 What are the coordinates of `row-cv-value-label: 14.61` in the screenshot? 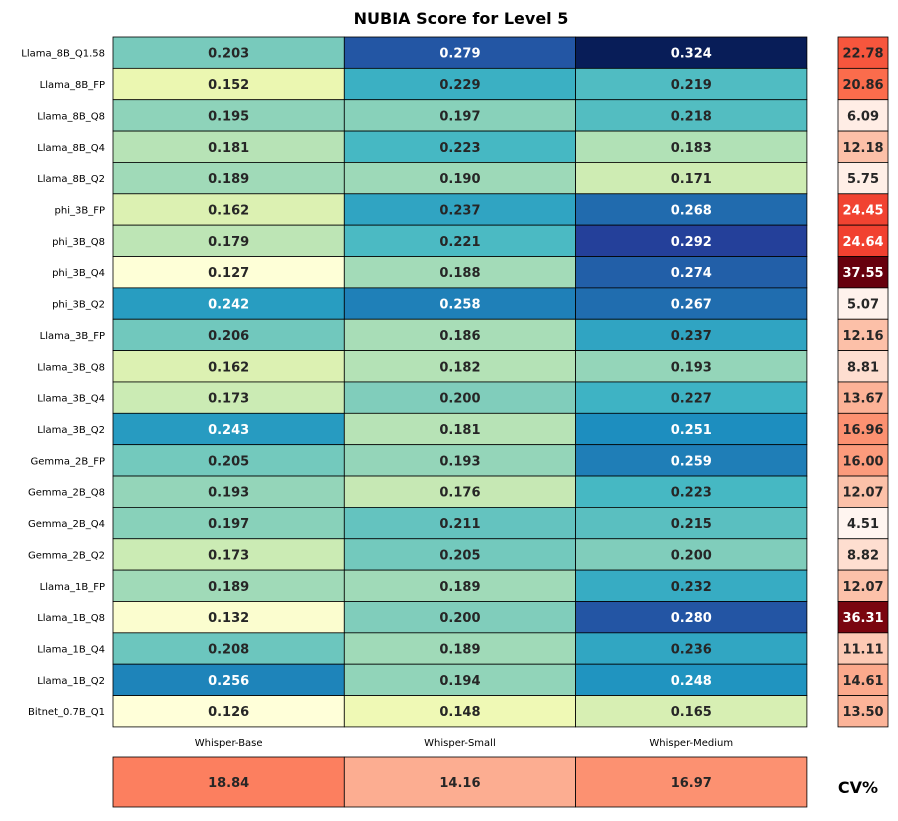 It's located at (862, 681).